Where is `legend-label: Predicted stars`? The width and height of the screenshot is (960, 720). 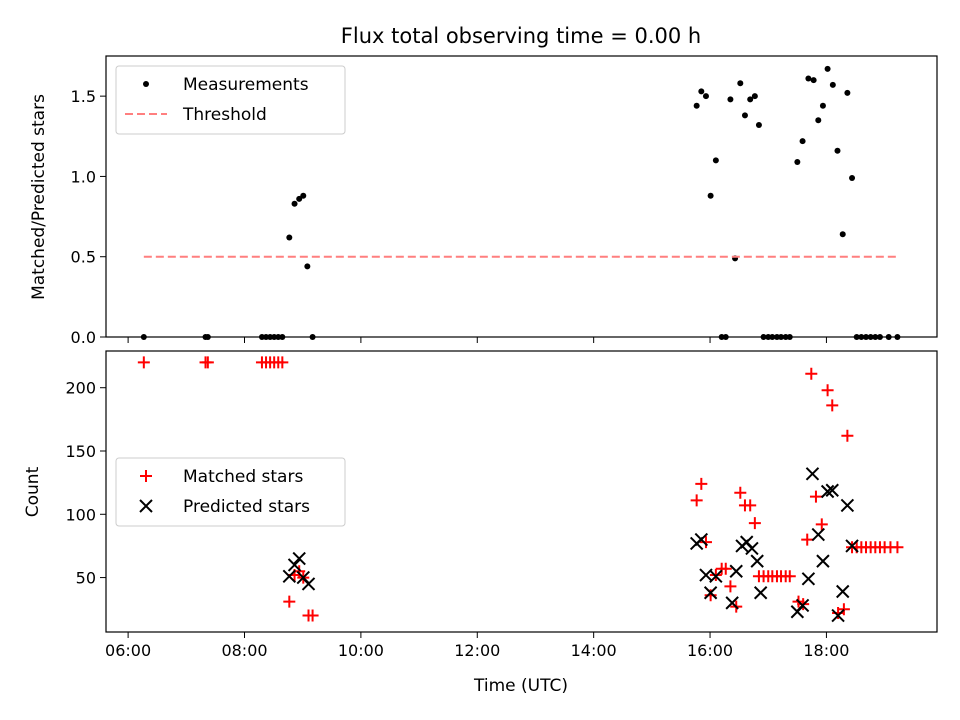
legend-label: Predicted stars is located at coordinates (246, 507).